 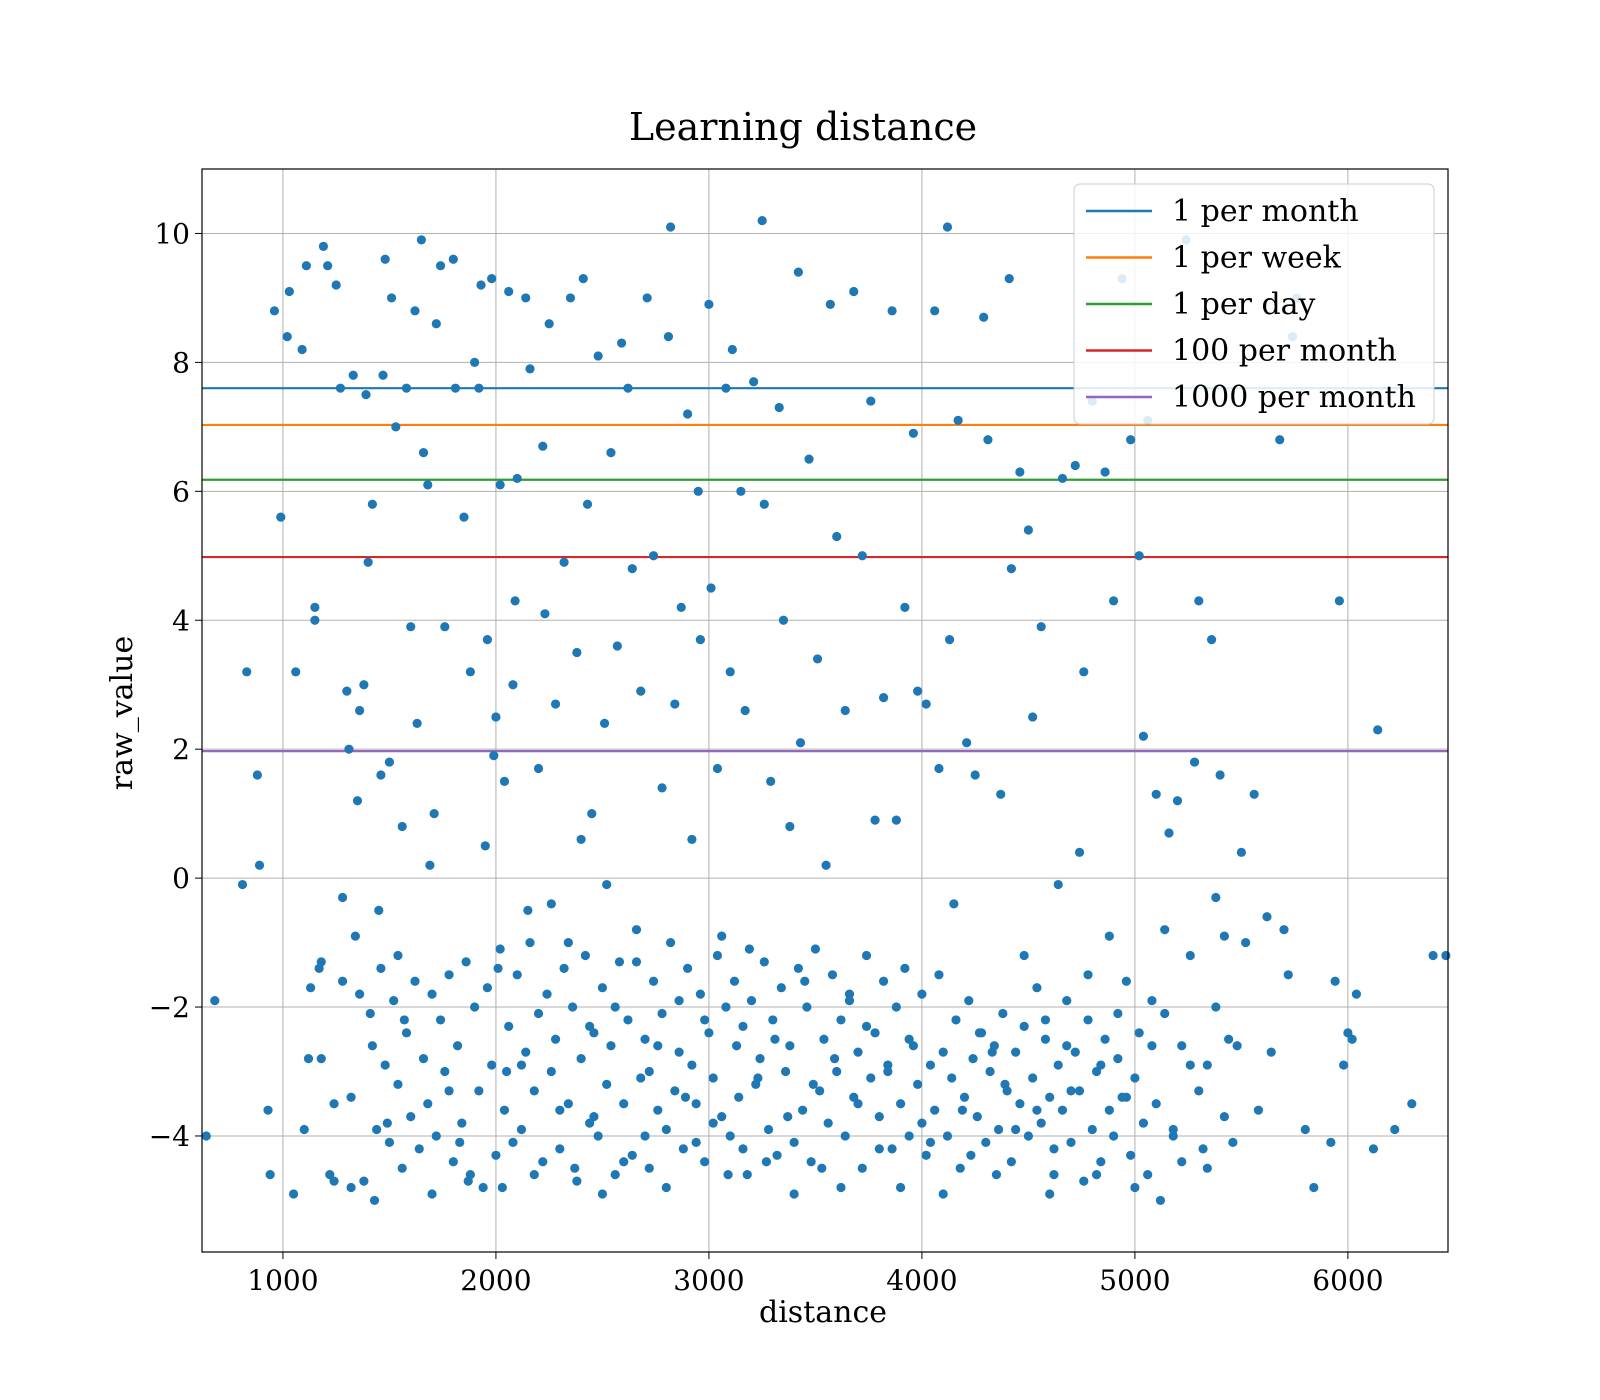 I want to click on y-tick-label: 0, so click(x=181, y=878).